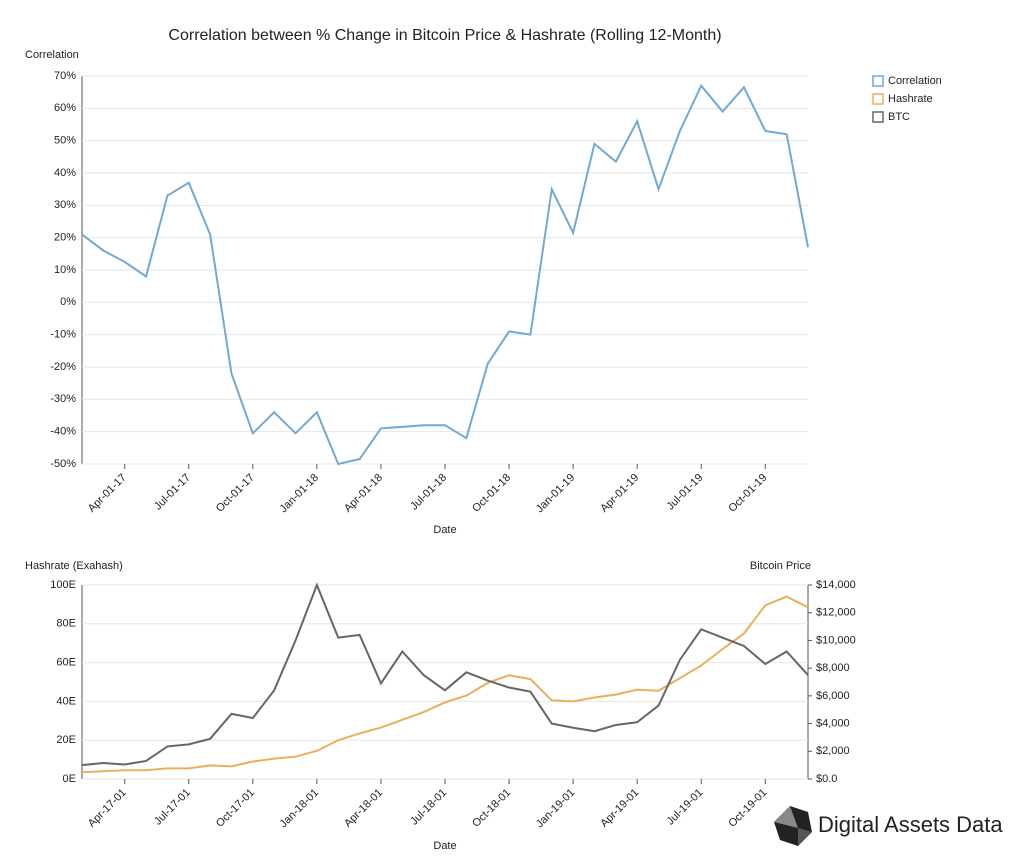 The image size is (1024, 866). Describe the element at coordinates (836, 585) in the screenshot. I see `y2-tick-label: $14,000` at that location.